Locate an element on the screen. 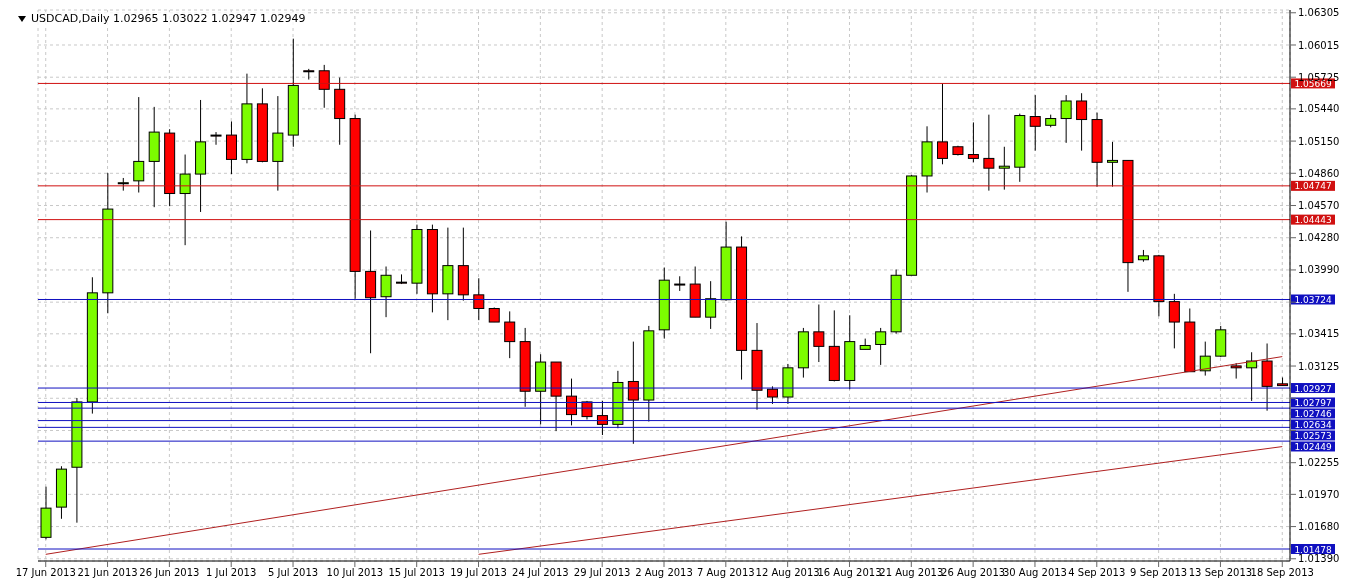 The height and width of the screenshot is (587, 1362). ref-line-label: 1.03724 is located at coordinates (1313, 300).